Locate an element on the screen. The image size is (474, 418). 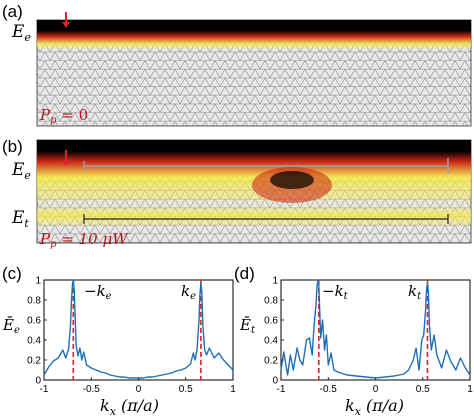
chart-c: 0 0.2 0.4 0.6 0.8 1 -1 -0.5 0 0.5 1 is located at coordinates (131, 336).